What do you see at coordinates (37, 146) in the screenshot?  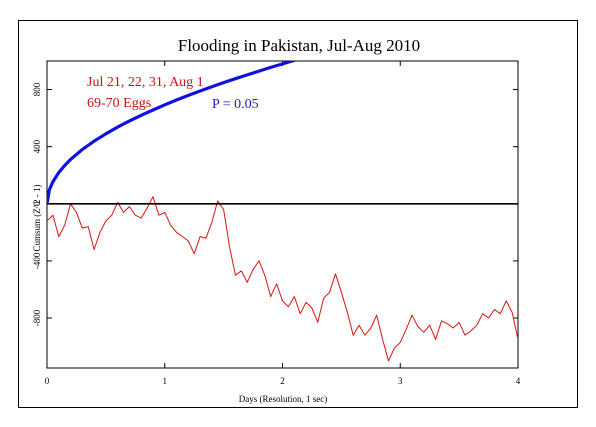 I see `y-tick-label: 400` at bounding box center [37, 146].